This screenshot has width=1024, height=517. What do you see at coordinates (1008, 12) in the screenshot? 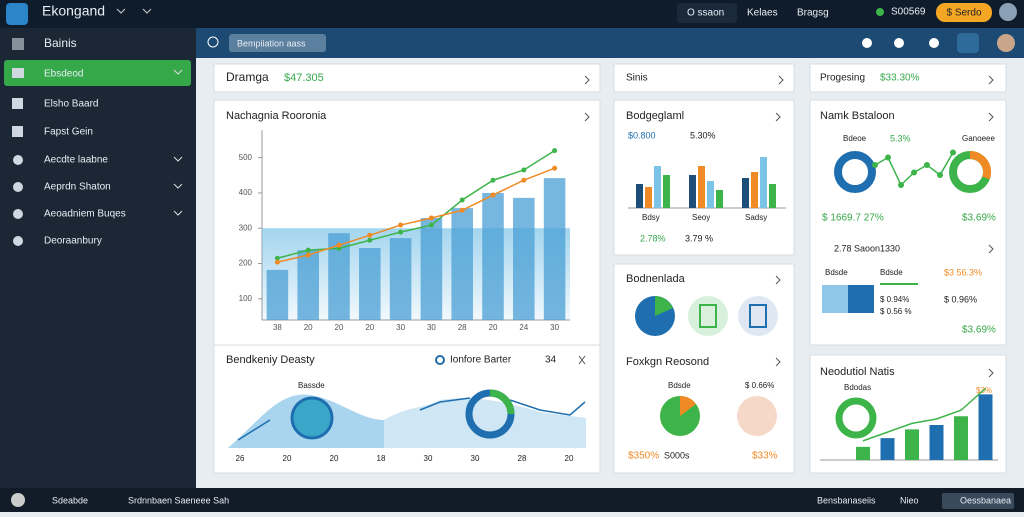
I see `avatar` at bounding box center [1008, 12].